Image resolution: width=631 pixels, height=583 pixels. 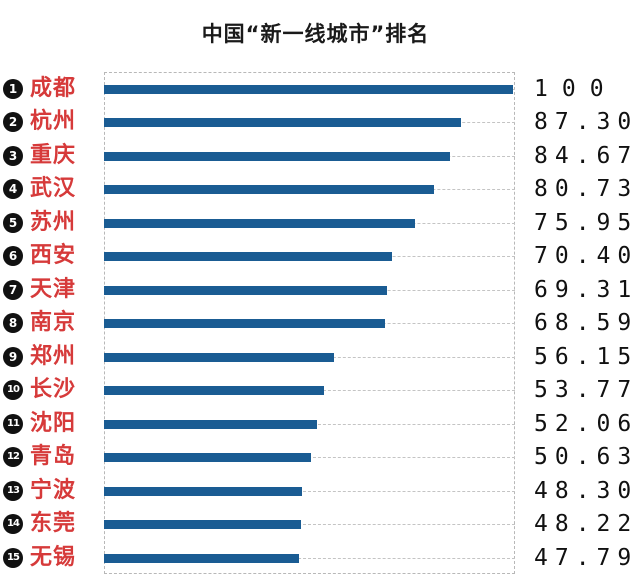 I want to click on rank-badge: 8, so click(x=13, y=323).